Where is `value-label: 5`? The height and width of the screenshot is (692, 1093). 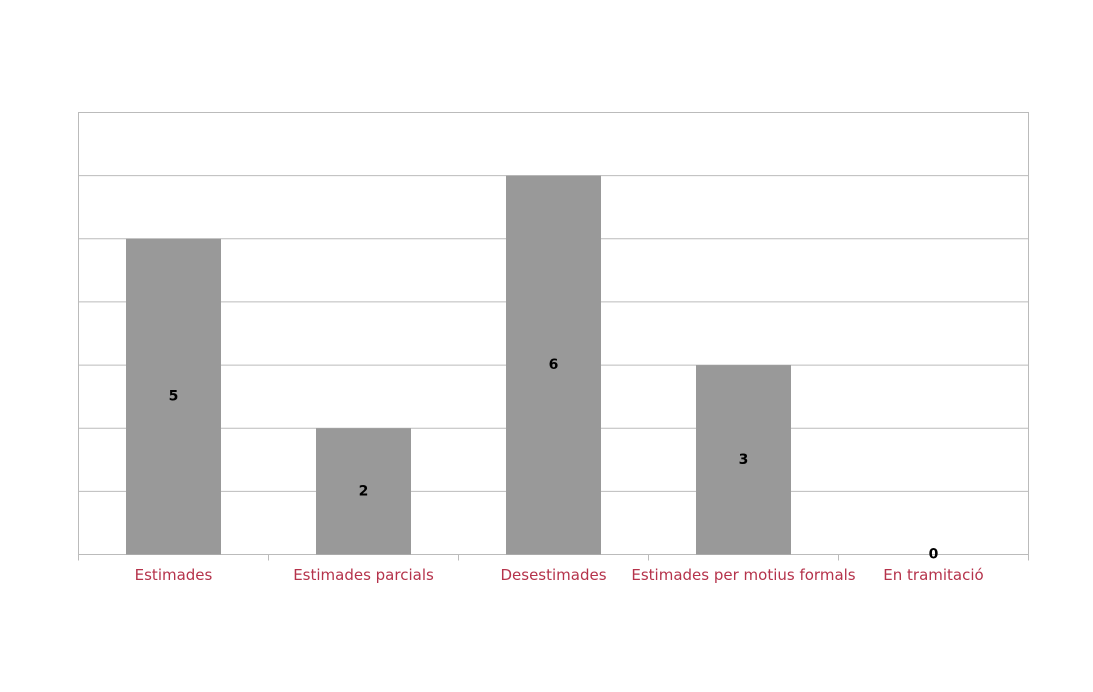
value-label: 5 is located at coordinates (174, 397).